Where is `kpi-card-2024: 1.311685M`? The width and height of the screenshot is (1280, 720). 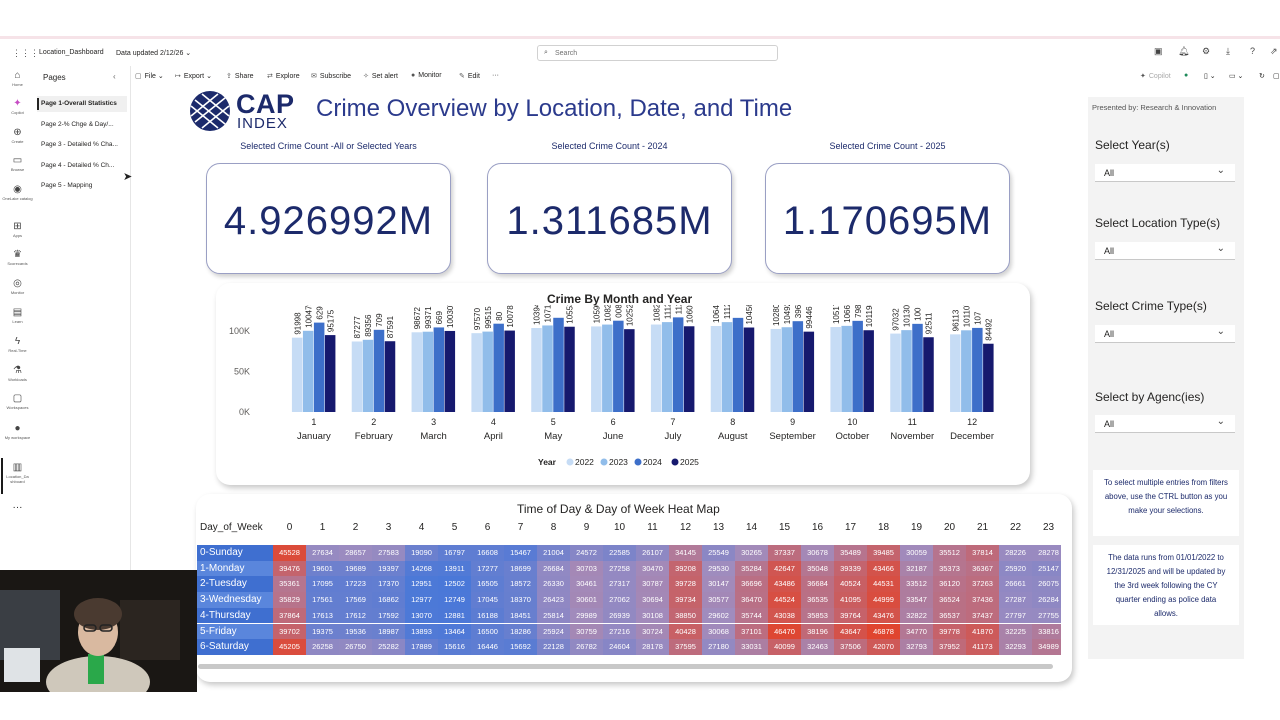
kpi-card-2024: 1.311685M is located at coordinates (609, 218).